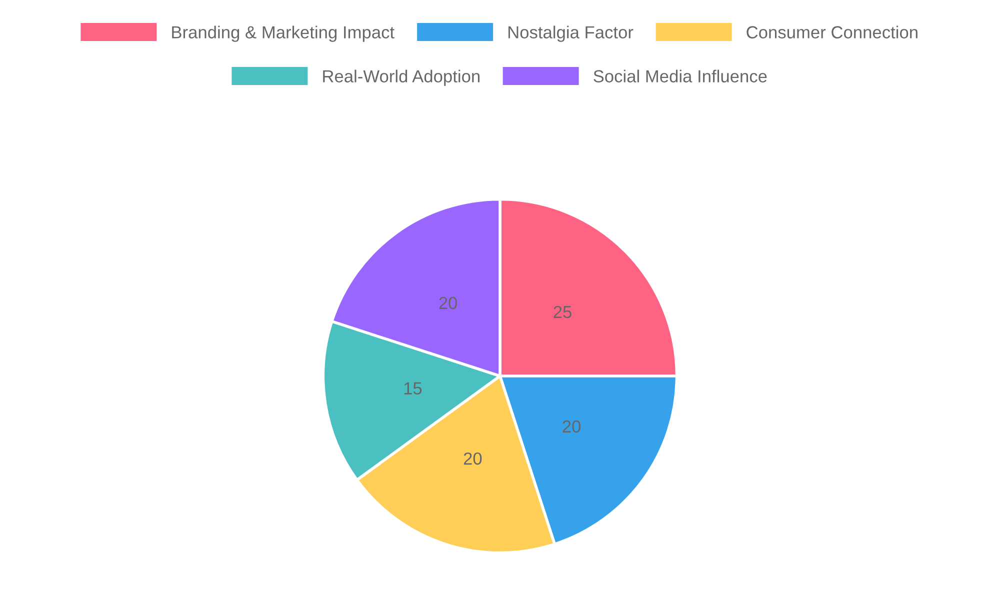  What do you see at coordinates (680, 76) in the screenshot?
I see `legend-label: Social Media Influence` at bounding box center [680, 76].